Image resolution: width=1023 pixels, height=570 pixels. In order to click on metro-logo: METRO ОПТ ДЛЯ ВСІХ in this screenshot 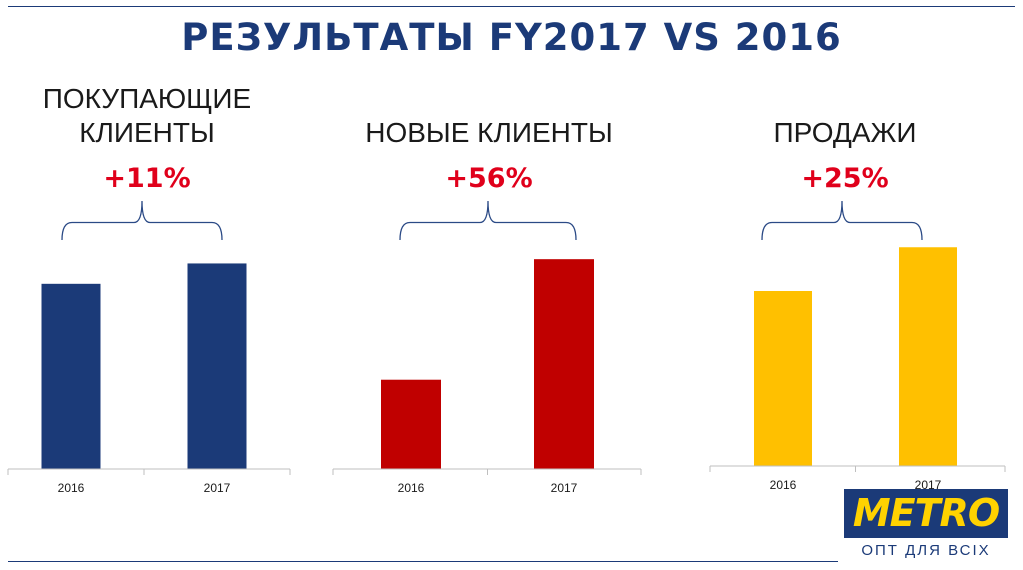, I will do `click(926, 525)`.